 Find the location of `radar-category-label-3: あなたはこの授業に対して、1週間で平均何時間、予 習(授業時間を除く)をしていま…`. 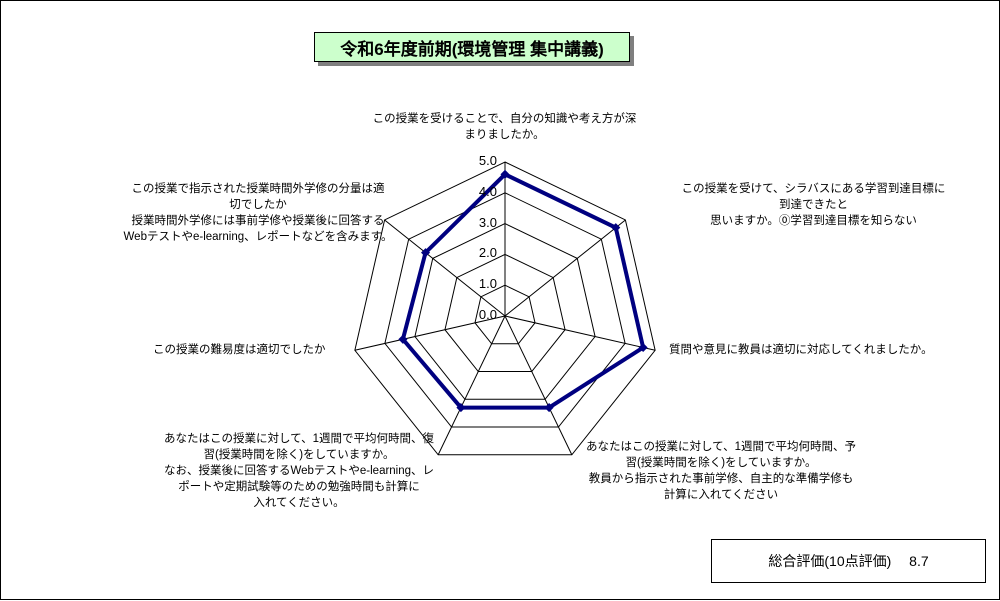

radar-category-label-3: あなたはこの授業に対して、1週間で平均何時間、予 習(授業時間を除く)をしていま… is located at coordinates (721, 471).